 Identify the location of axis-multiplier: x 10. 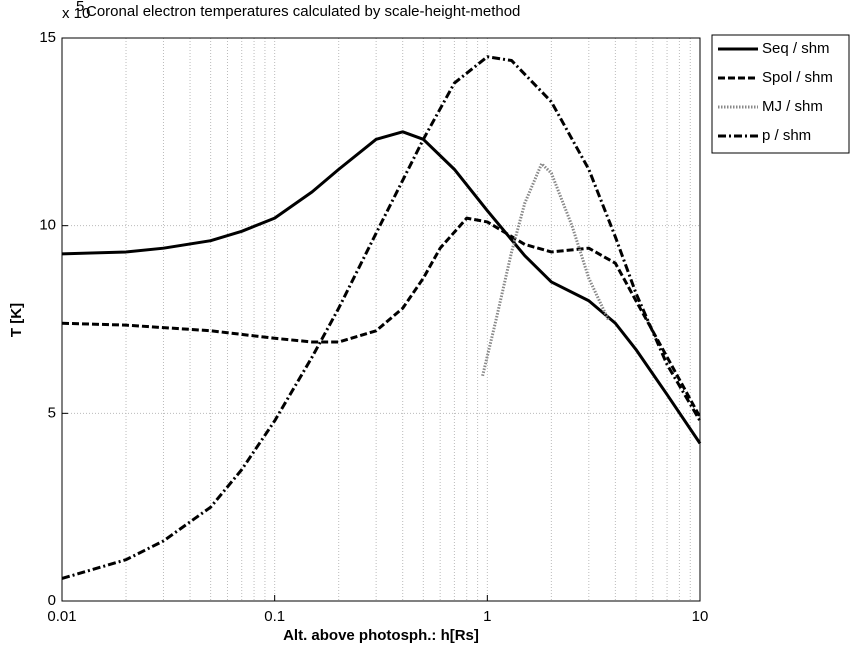
(76, 13).